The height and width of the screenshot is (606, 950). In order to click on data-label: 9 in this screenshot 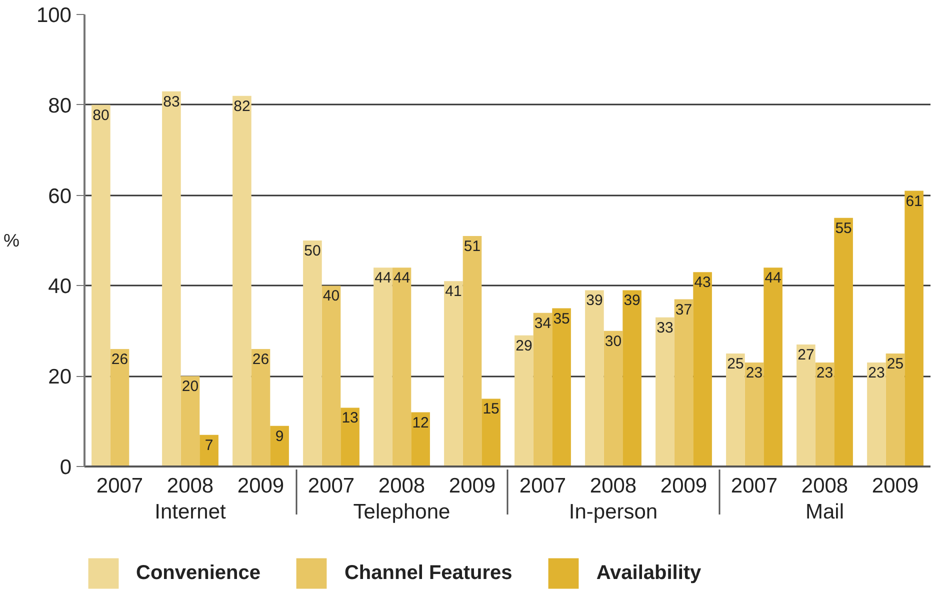, I will do `click(279, 436)`.